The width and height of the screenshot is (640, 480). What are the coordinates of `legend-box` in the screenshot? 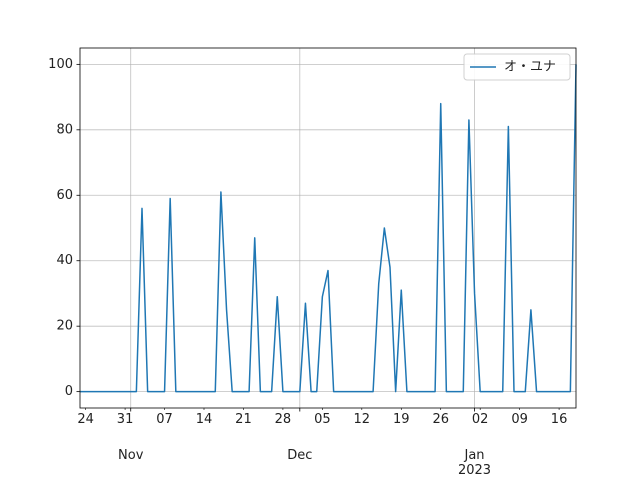 It's located at (517, 67).